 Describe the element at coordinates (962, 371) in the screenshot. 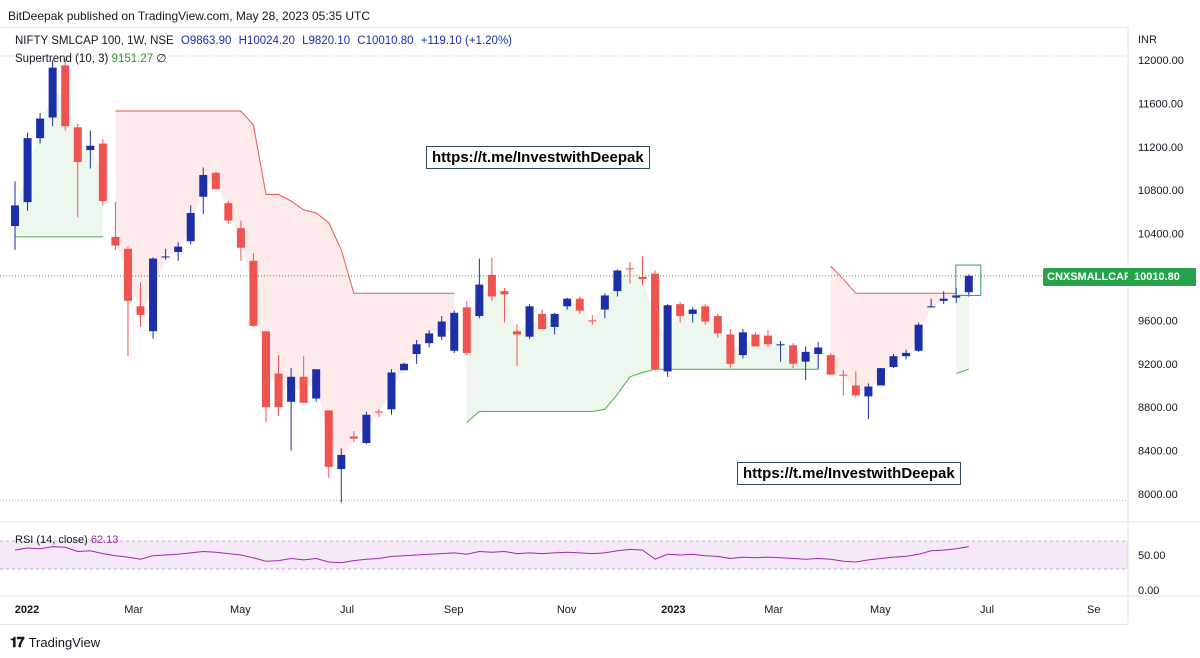

I see `supertrend-up-line` at that location.